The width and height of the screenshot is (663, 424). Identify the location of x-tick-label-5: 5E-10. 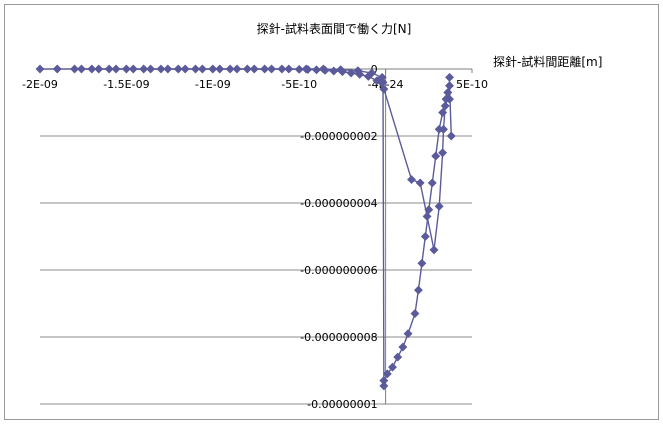
(472, 84).